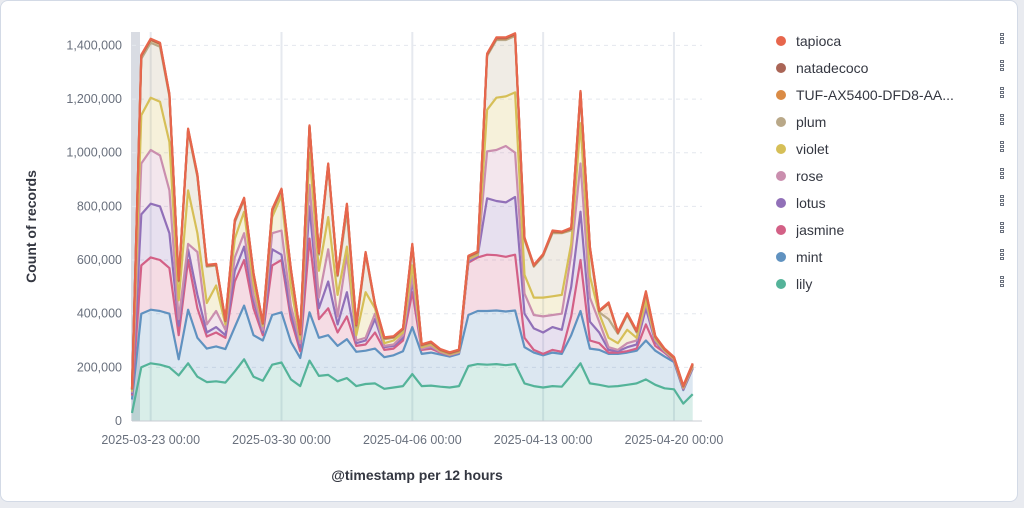 This screenshot has height=508, width=1024. Describe the element at coordinates (891, 283) in the screenshot. I see `legend-item: lily` at that location.